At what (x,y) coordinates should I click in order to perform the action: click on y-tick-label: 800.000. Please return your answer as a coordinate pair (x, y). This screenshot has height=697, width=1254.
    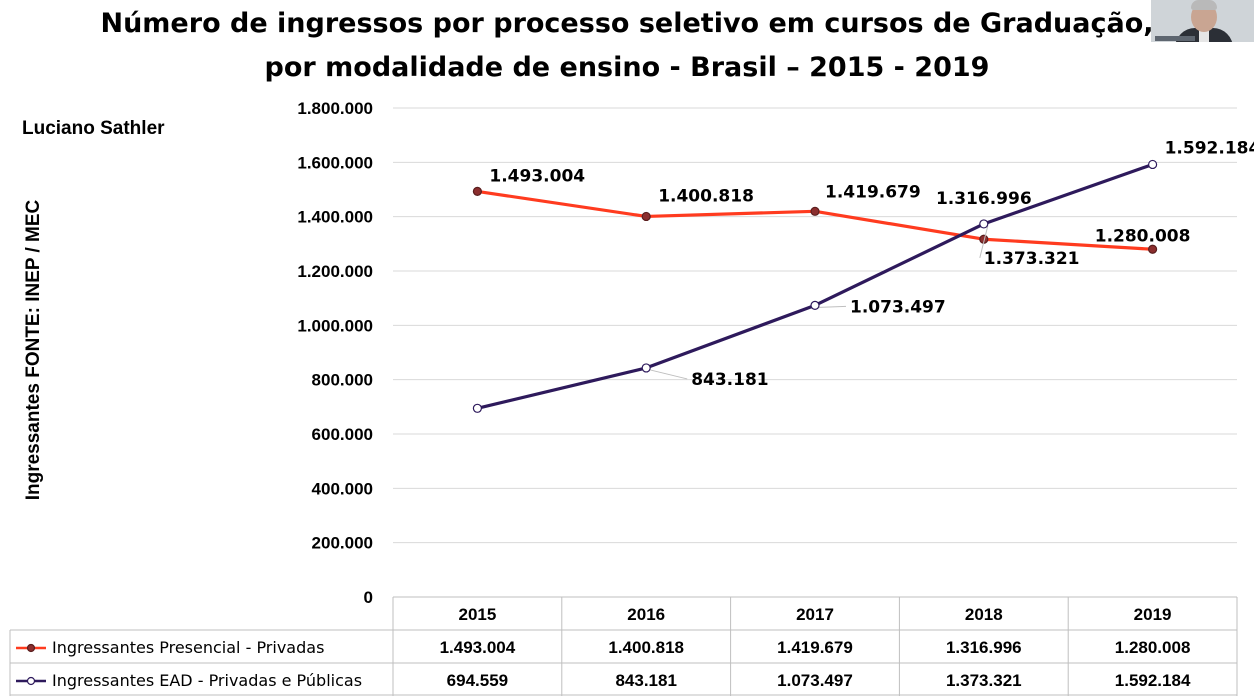
    Looking at the image, I should click on (342, 380).